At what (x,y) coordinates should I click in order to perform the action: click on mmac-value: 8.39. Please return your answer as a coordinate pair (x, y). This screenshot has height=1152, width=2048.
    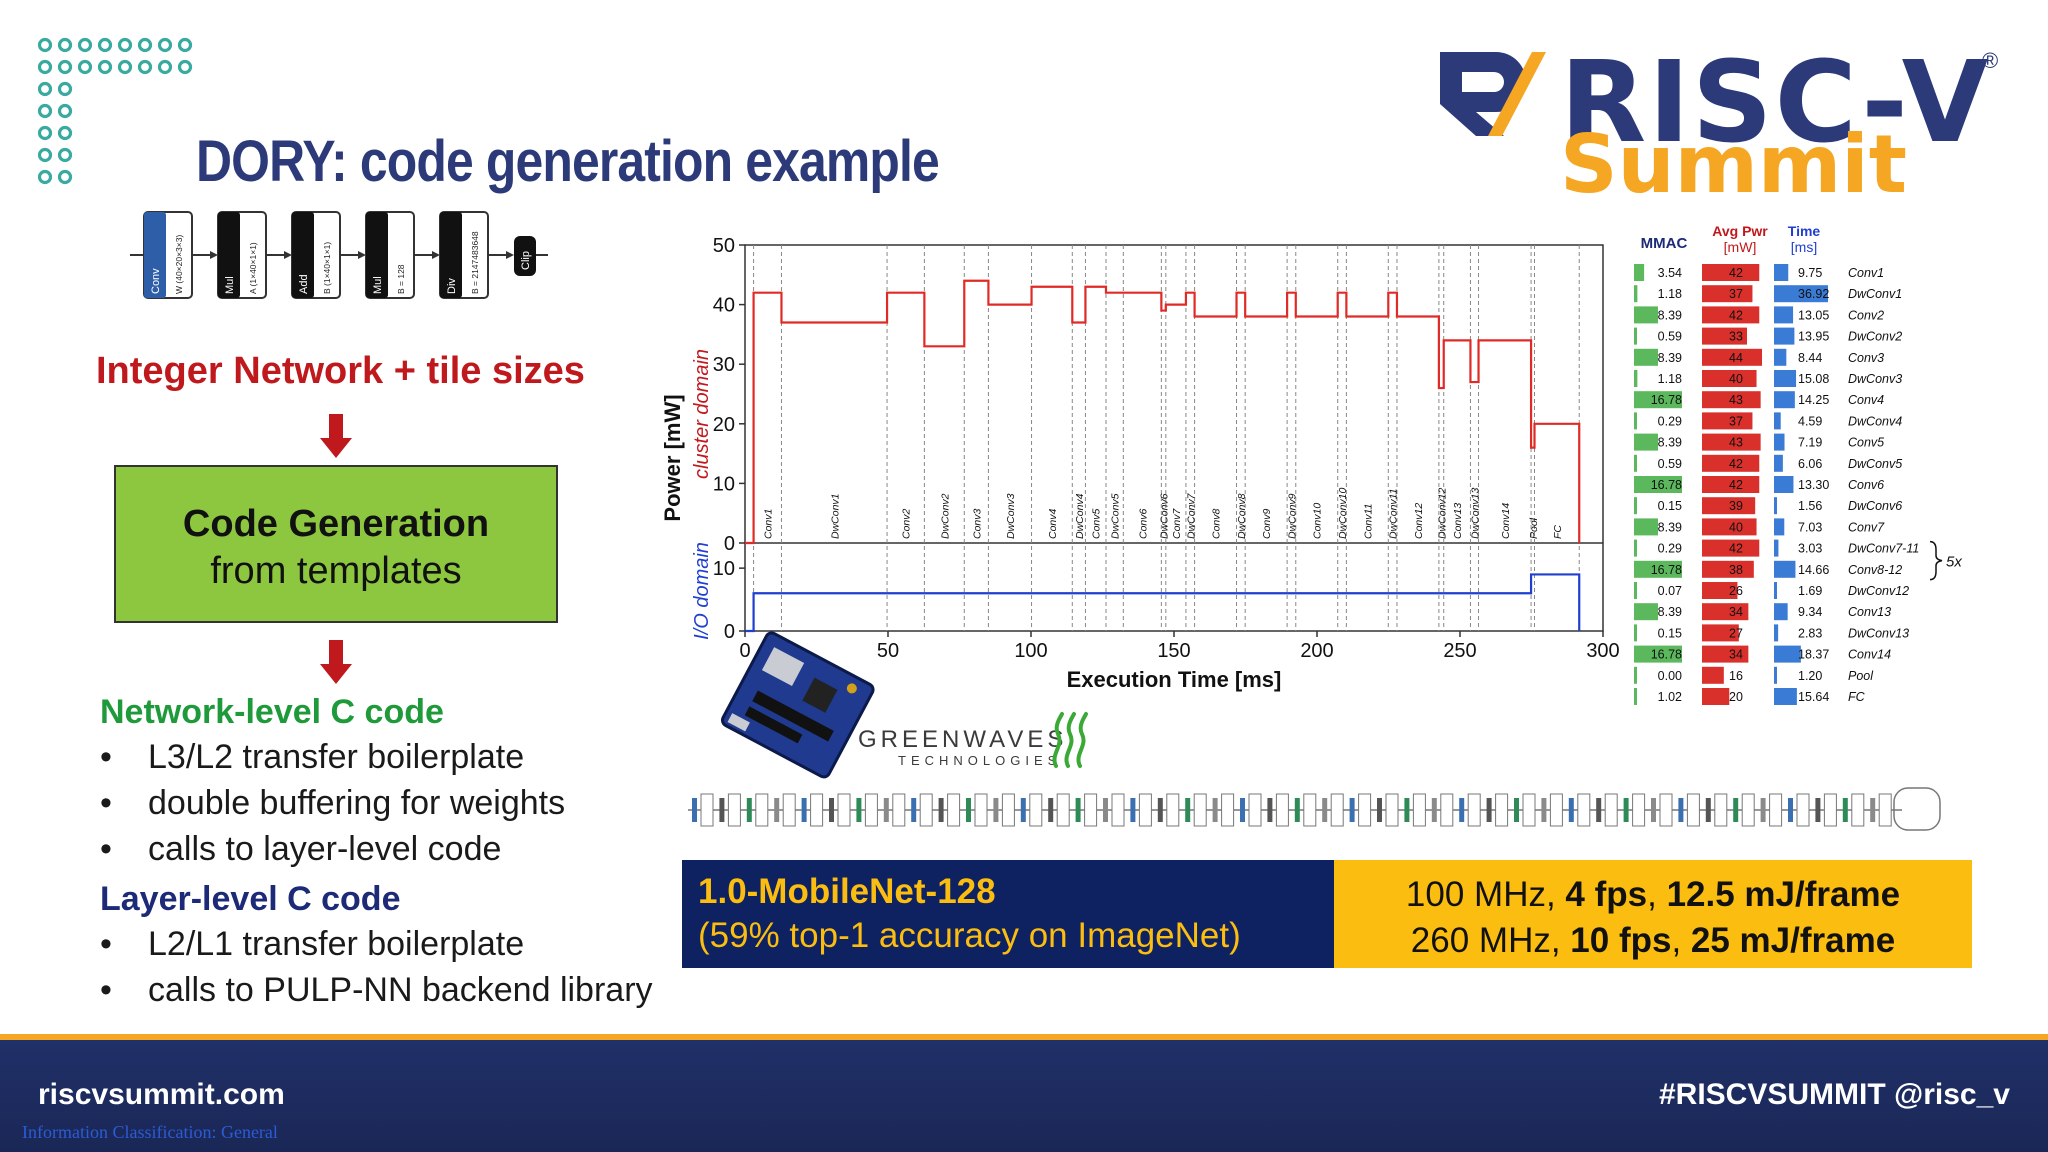
    Looking at the image, I should click on (1670, 358).